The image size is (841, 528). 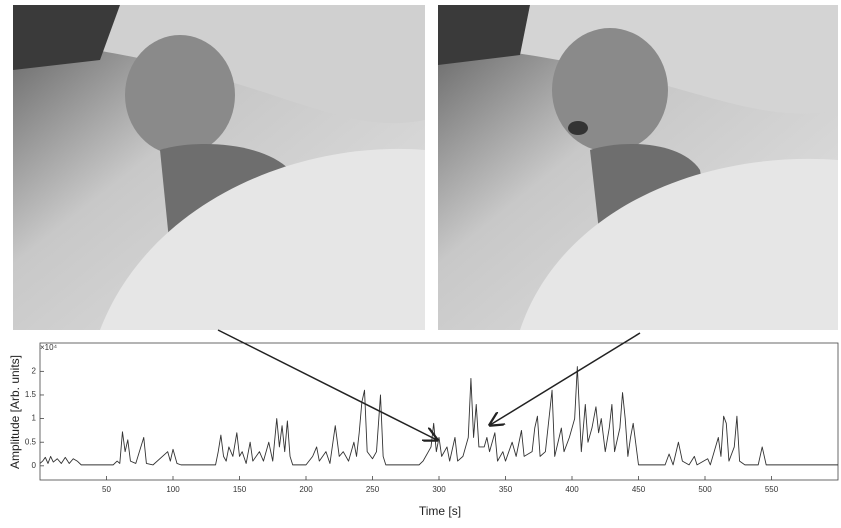 I want to click on x-axis-title: Time [s], so click(x=440, y=511).